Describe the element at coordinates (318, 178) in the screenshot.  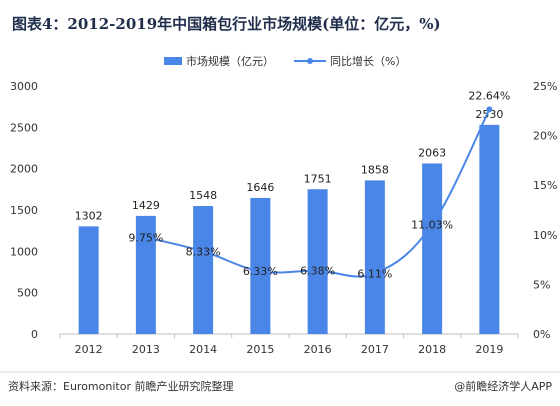
I see `bar-value-label: 1751` at that location.